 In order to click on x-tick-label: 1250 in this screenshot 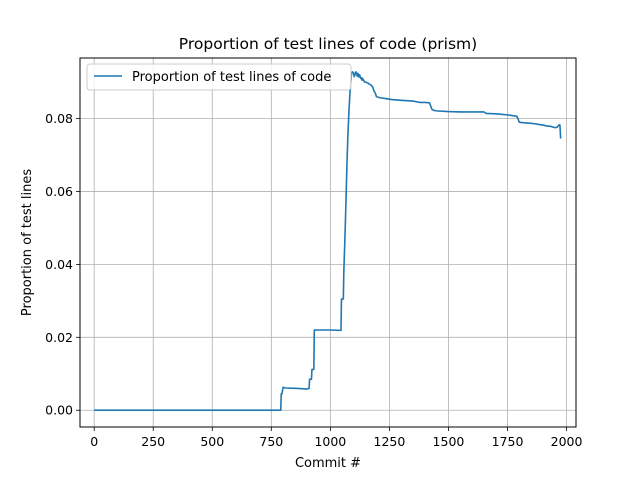, I will do `click(390, 441)`.